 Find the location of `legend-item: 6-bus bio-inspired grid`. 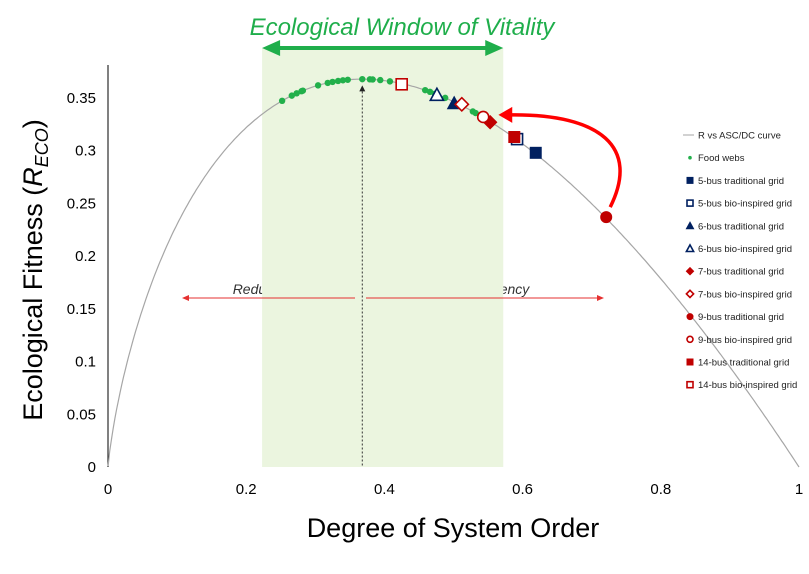

legend-item: 6-bus bio-inspired grid is located at coordinates (738, 249).